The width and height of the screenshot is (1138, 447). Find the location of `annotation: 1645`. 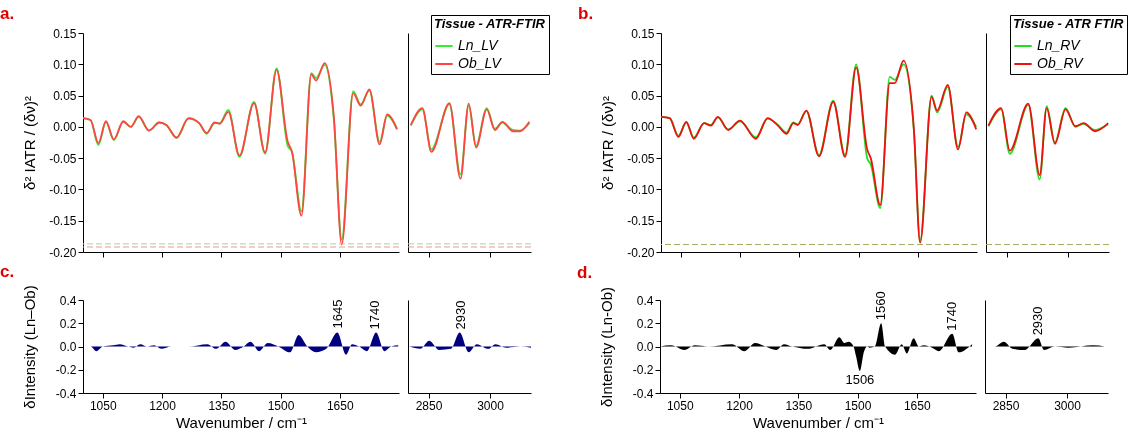

annotation: 1645 is located at coordinates (337, 314).